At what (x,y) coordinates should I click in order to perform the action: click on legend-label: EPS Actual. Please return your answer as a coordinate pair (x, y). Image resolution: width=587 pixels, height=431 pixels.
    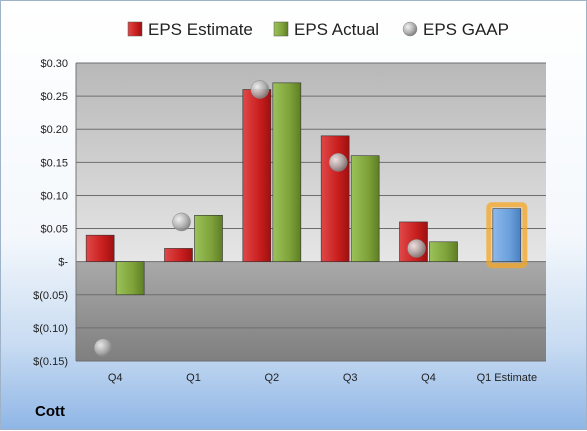
    Looking at the image, I should click on (336, 29).